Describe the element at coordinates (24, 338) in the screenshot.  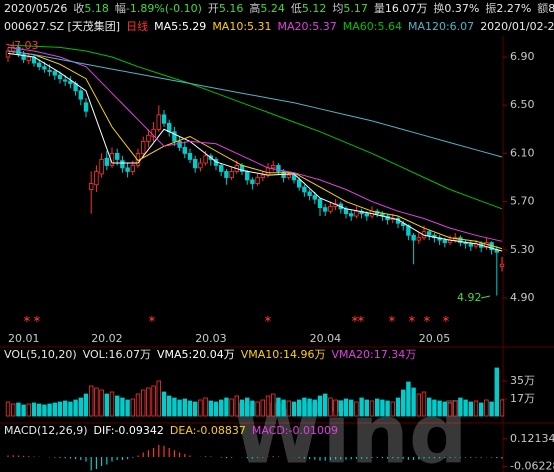
I see `x-tick-label: 20.01` at that location.